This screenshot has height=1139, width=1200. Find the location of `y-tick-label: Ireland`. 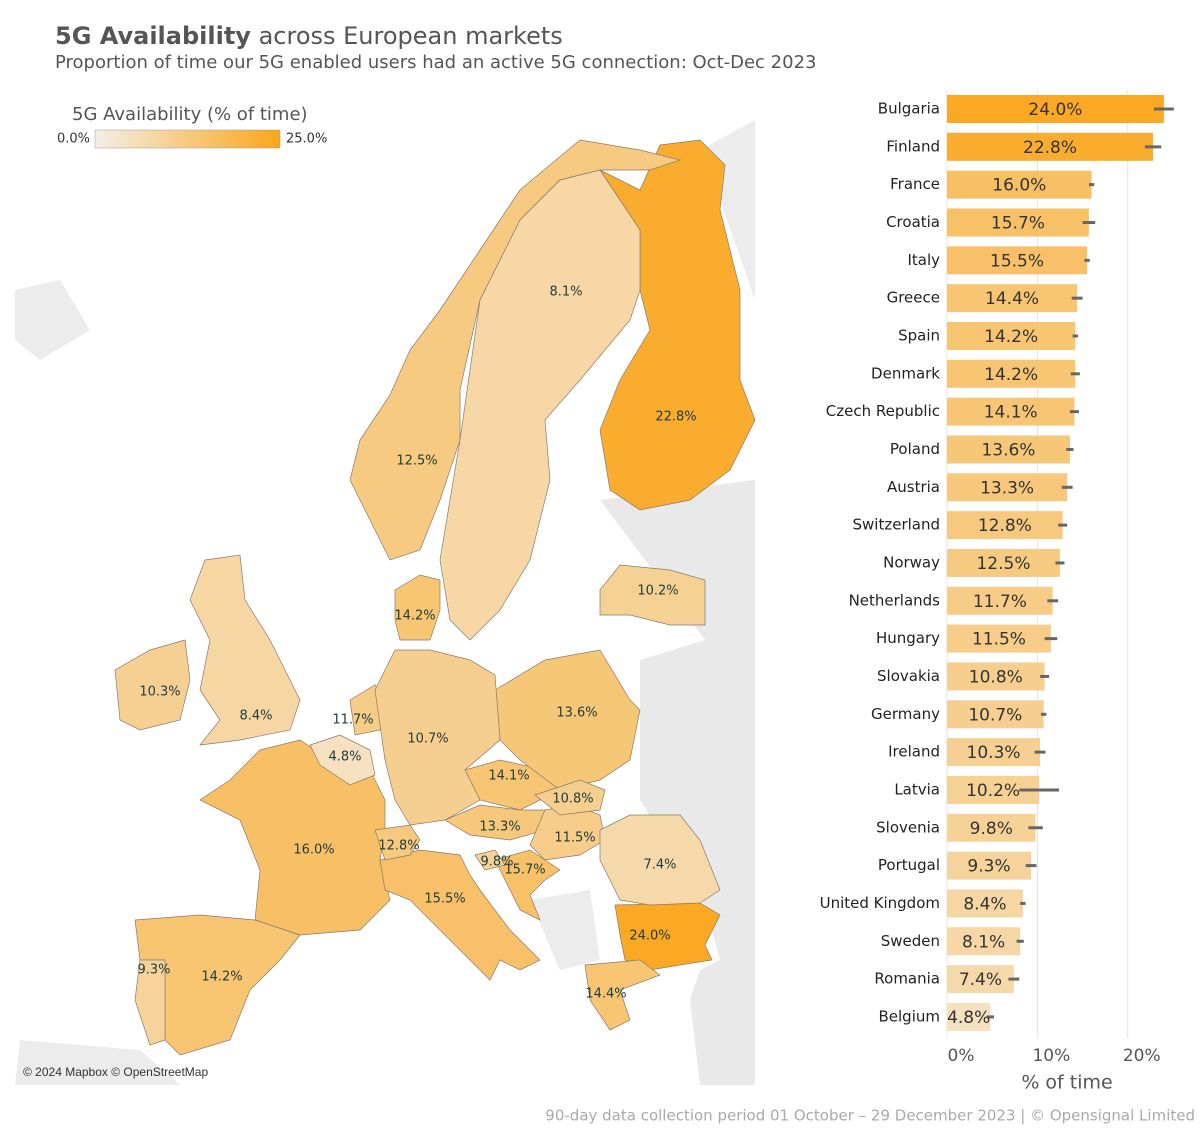

y-tick-label: Ireland is located at coordinates (914, 752).